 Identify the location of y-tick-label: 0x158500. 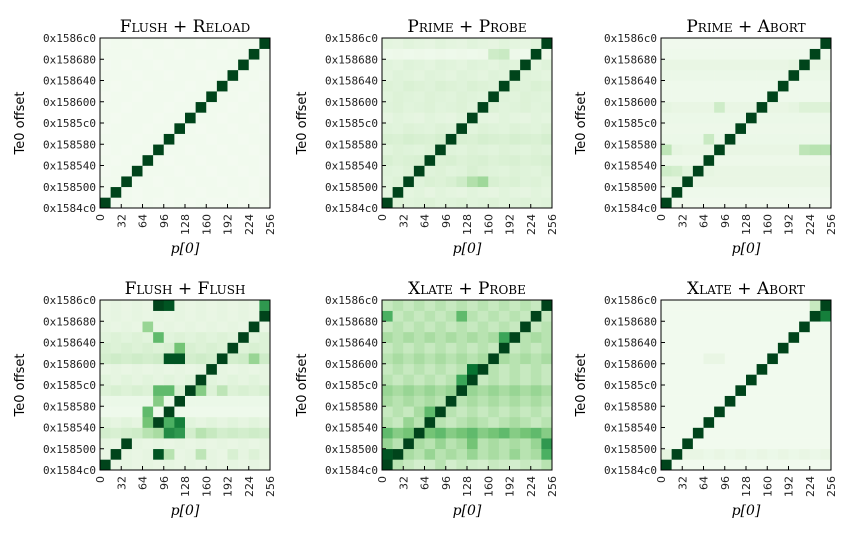
(630, 187).